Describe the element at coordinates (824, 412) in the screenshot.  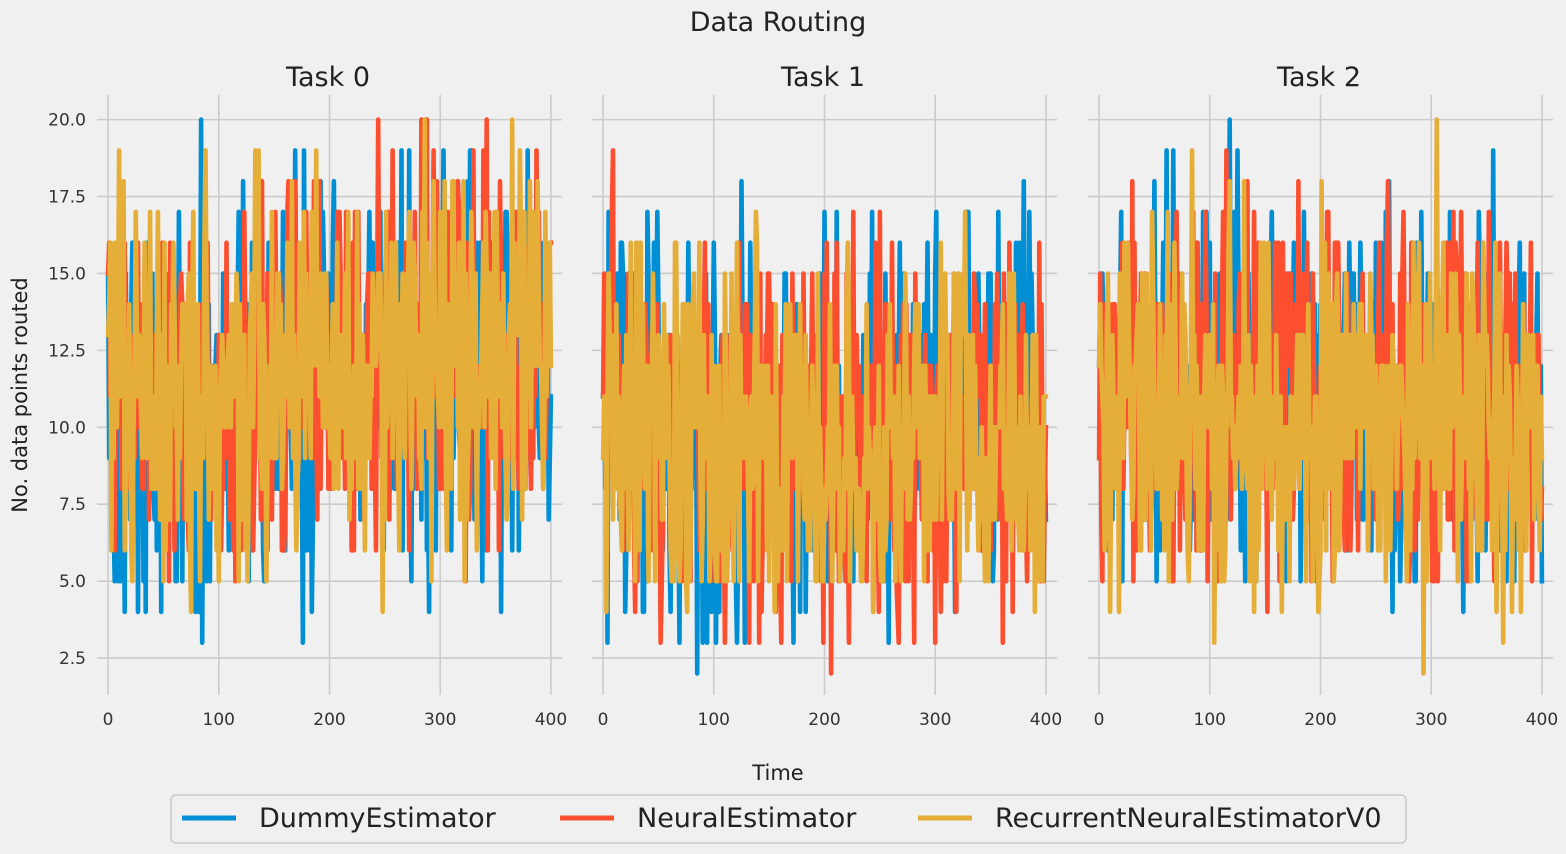
I see `series-line-recurrentneuralestimatorv0` at that location.